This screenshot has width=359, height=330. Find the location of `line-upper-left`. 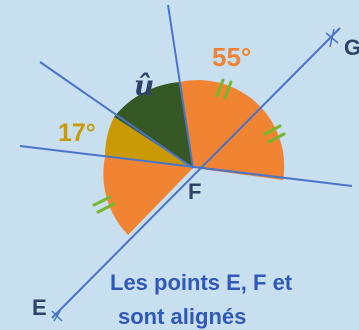

line-upper-left is located at coordinates (116, 115).